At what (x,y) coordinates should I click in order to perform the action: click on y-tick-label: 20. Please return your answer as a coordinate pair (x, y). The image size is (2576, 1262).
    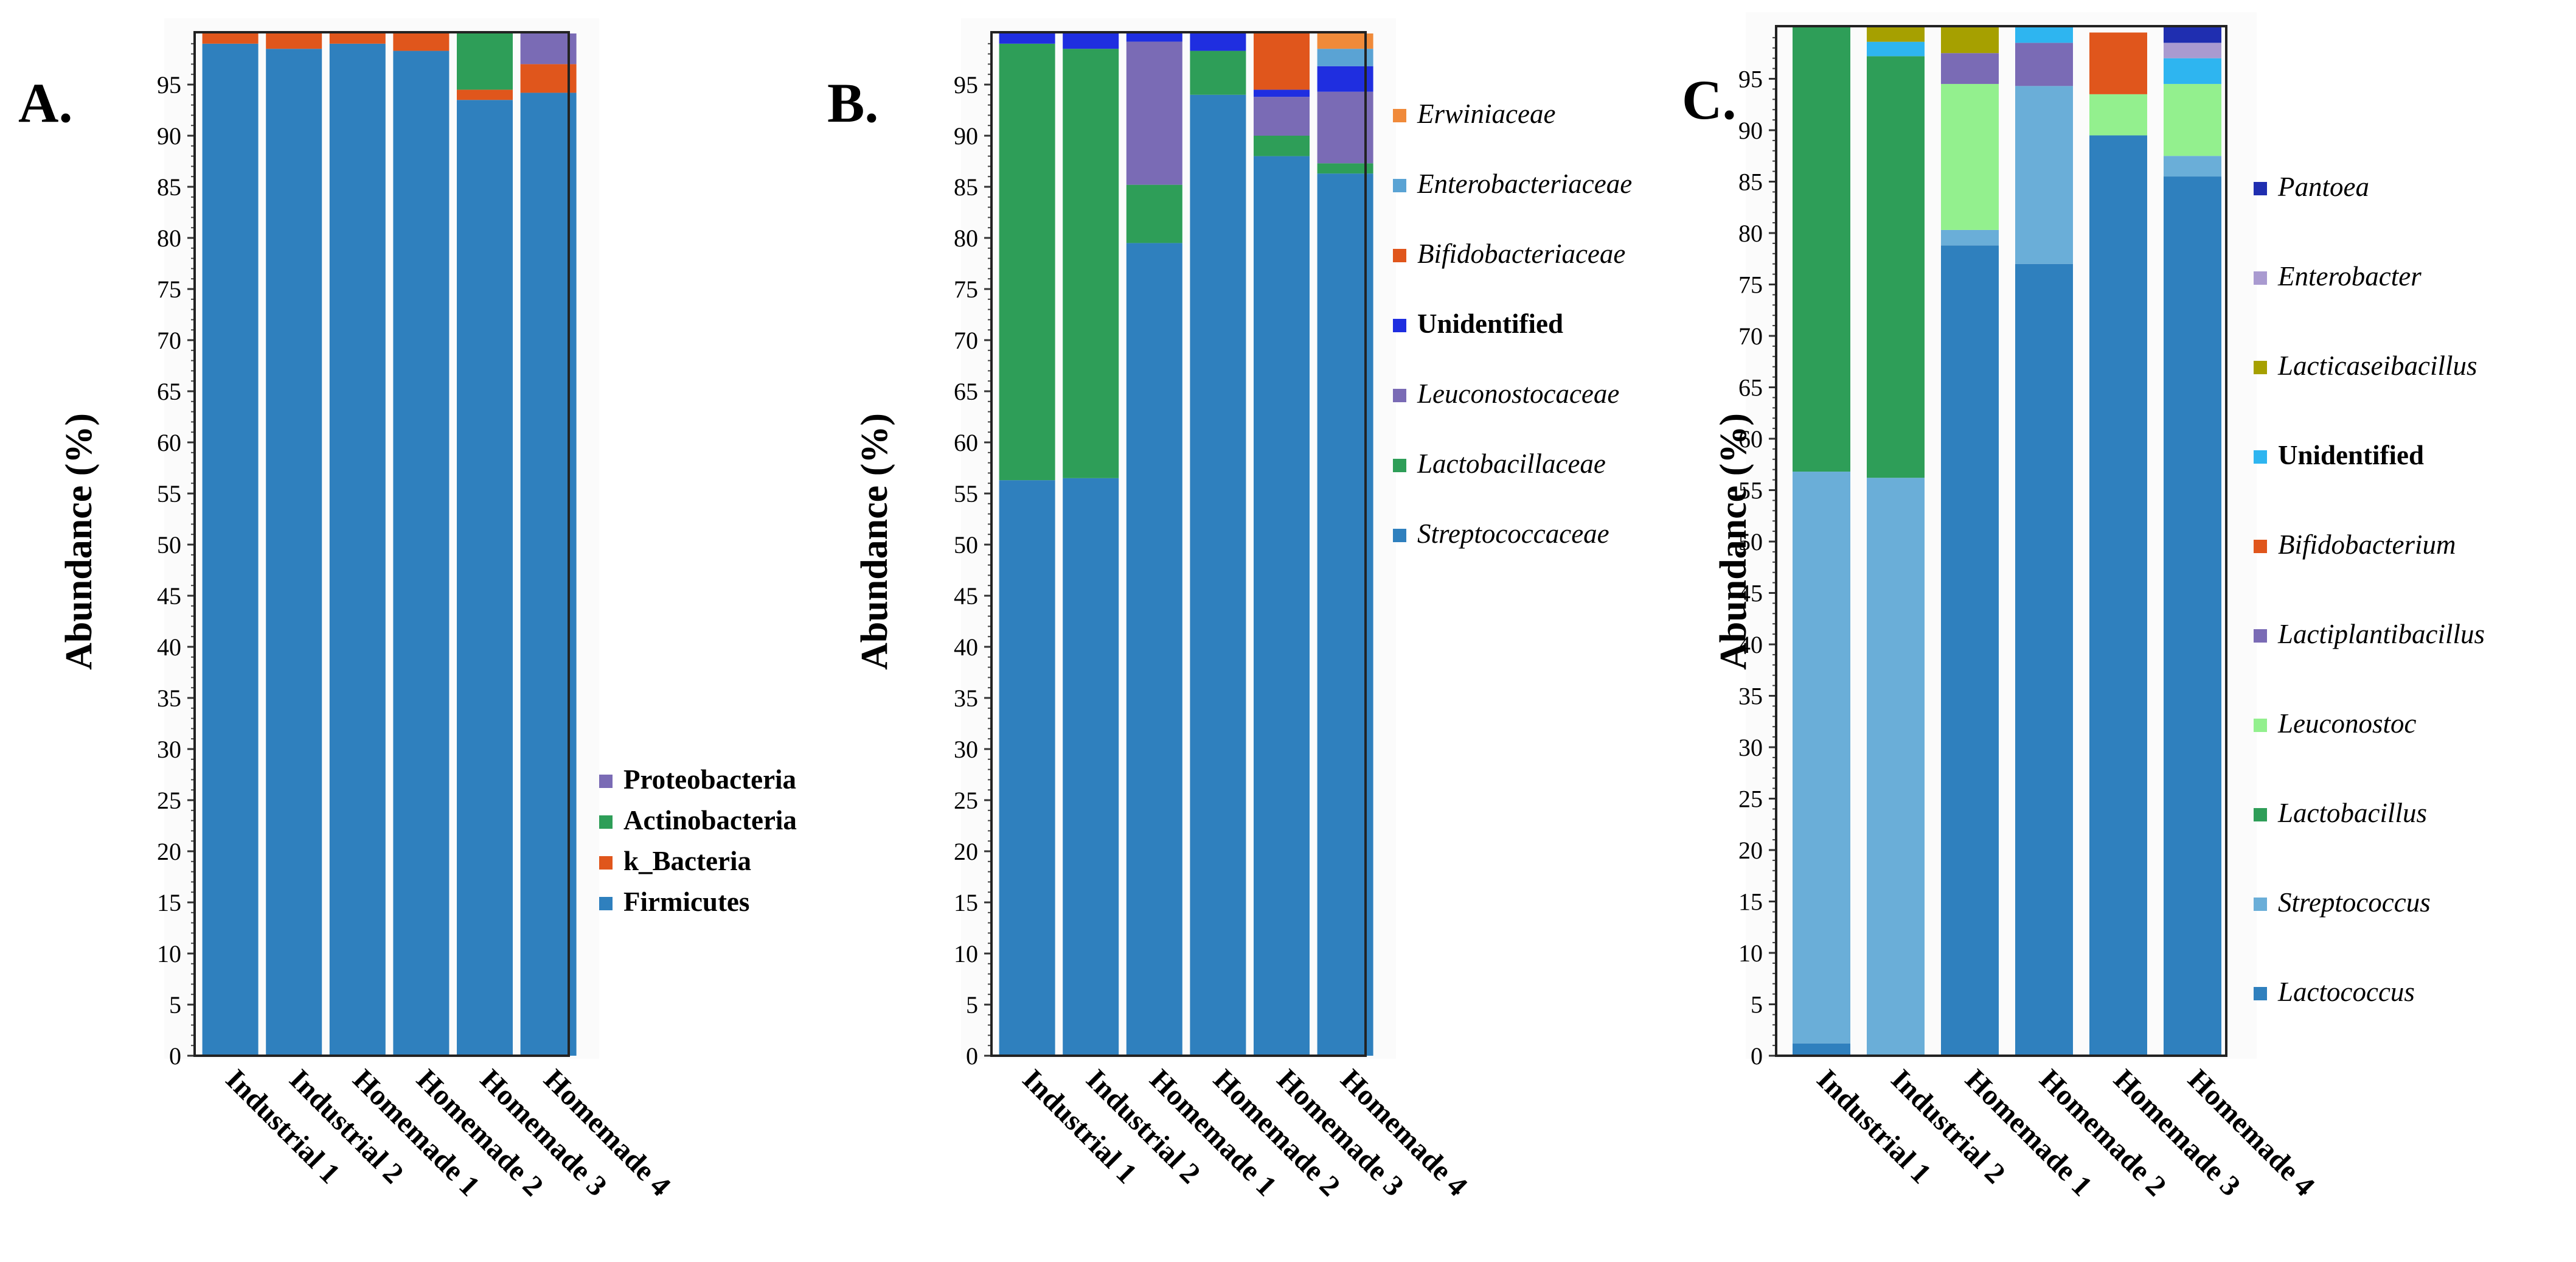
    Looking at the image, I should click on (1750, 850).